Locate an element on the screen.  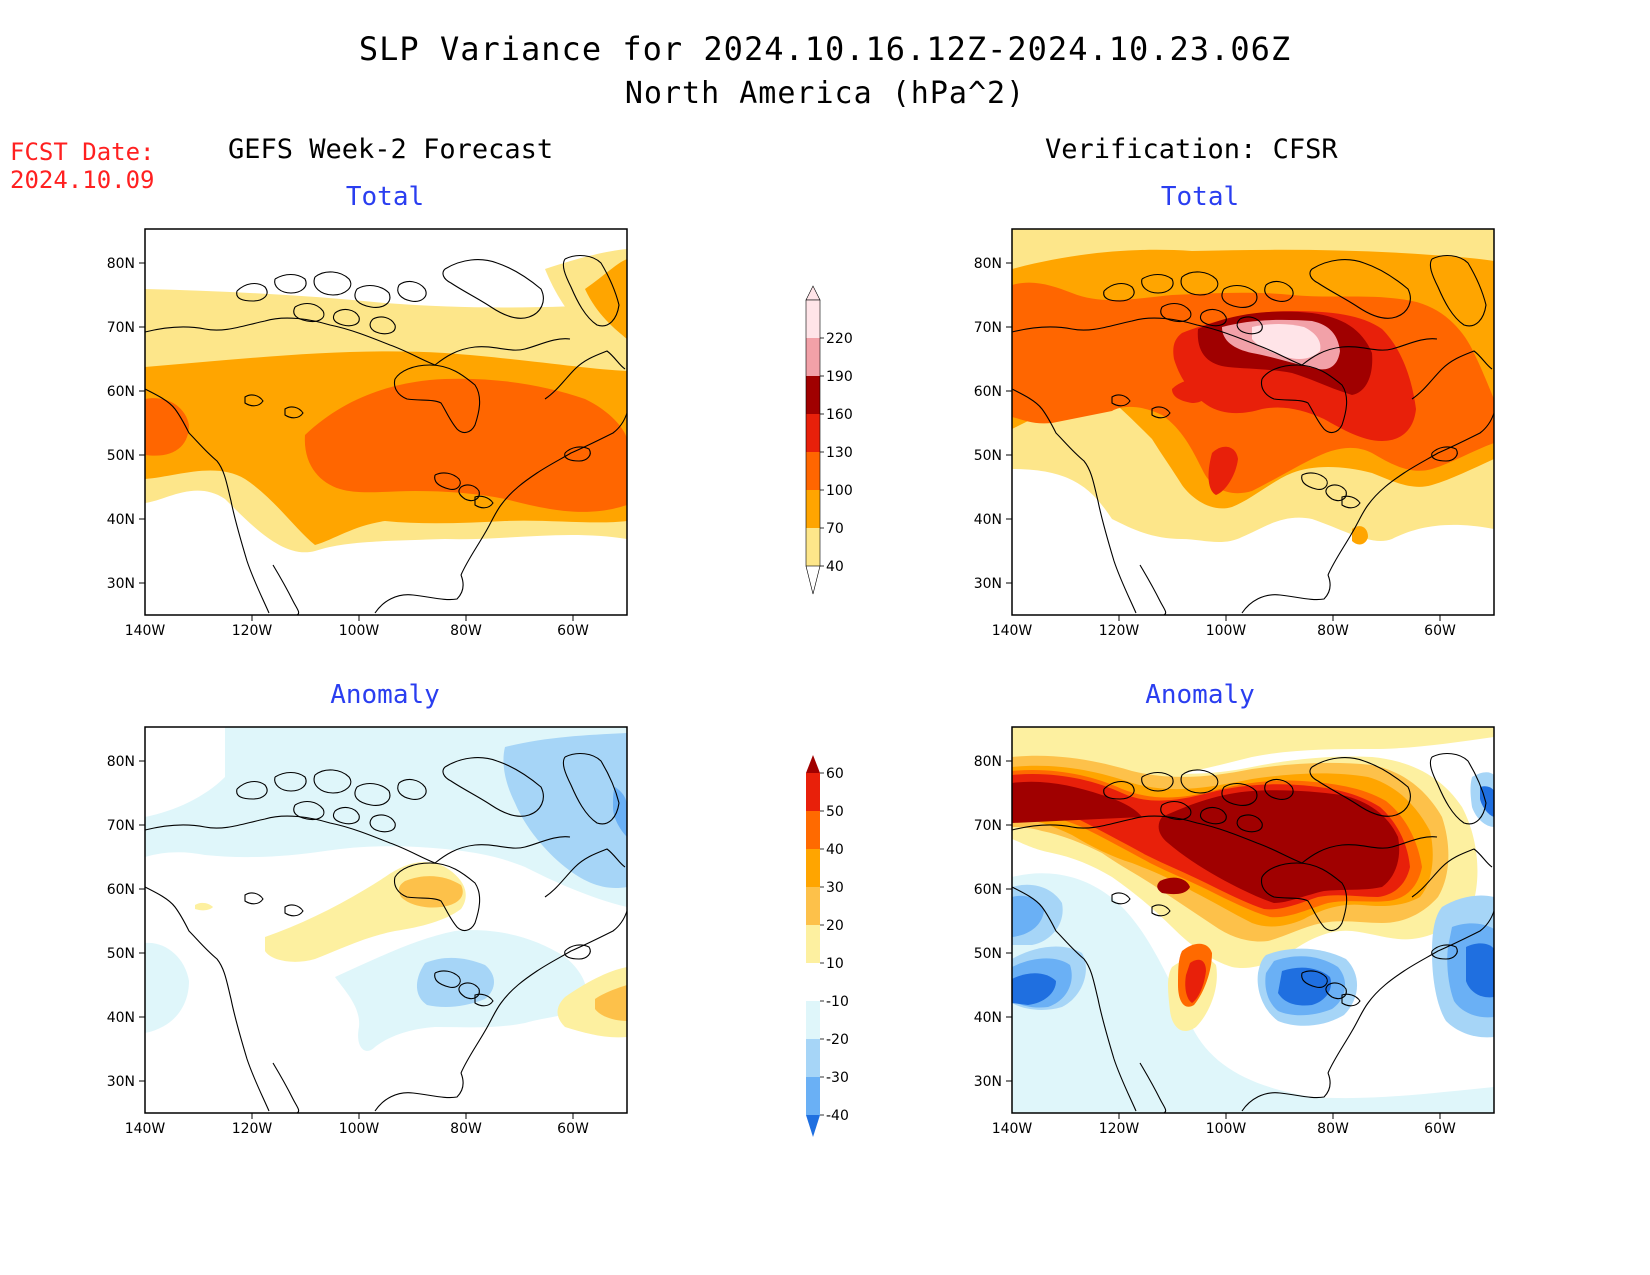
colorbar-total: 40 70 100 130 160 190 220 is located at coordinates (840, 447).